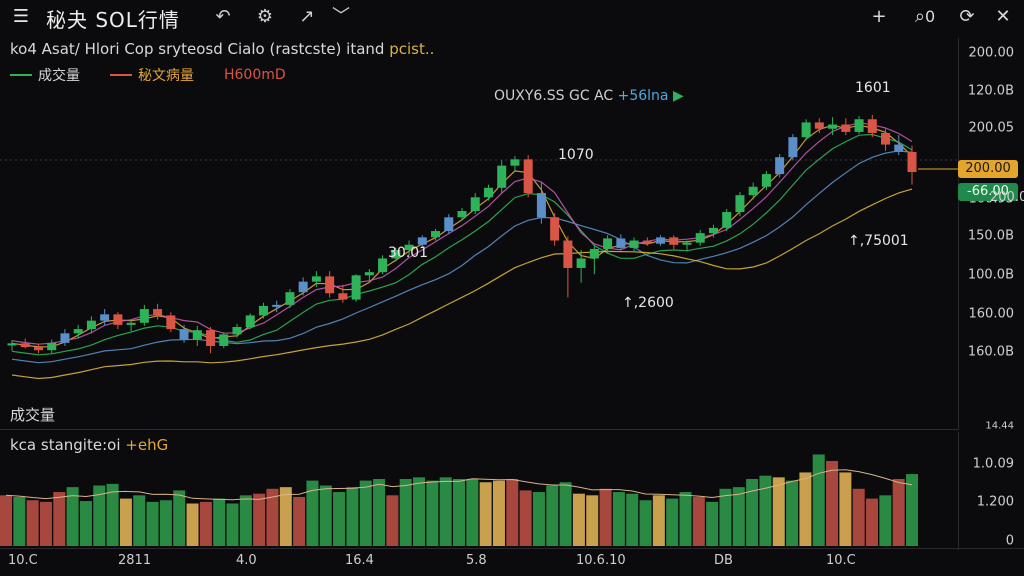 The height and width of the screenshot is (576, 1024). I want to click on legend-item-ma: 秘文病量, so click(152, 75).